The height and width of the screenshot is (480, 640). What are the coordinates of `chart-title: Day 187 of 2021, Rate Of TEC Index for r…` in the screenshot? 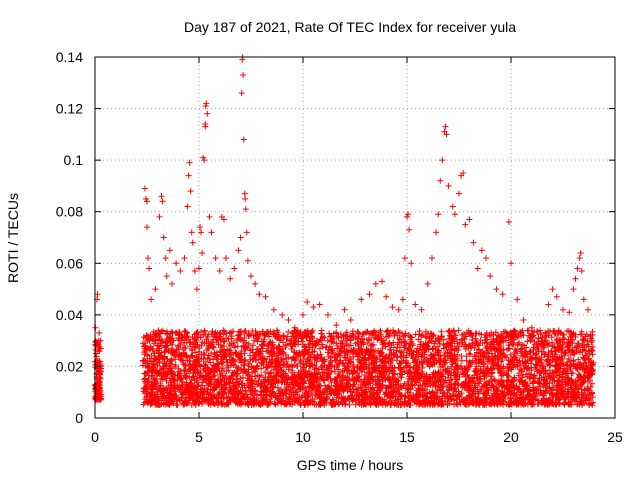 It's located at (350, 27).